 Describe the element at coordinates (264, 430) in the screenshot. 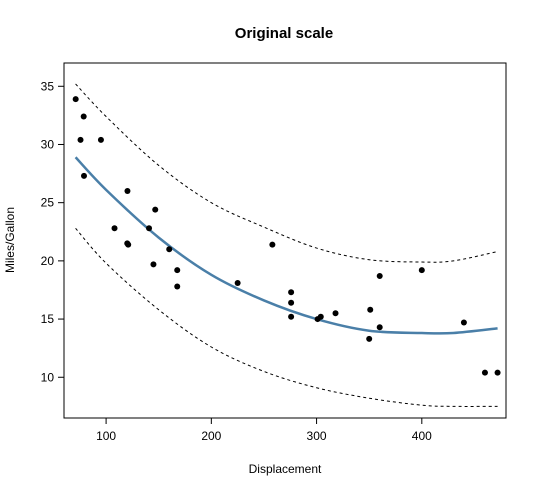

I see `x-axis: 100 200 300 400` at that location.